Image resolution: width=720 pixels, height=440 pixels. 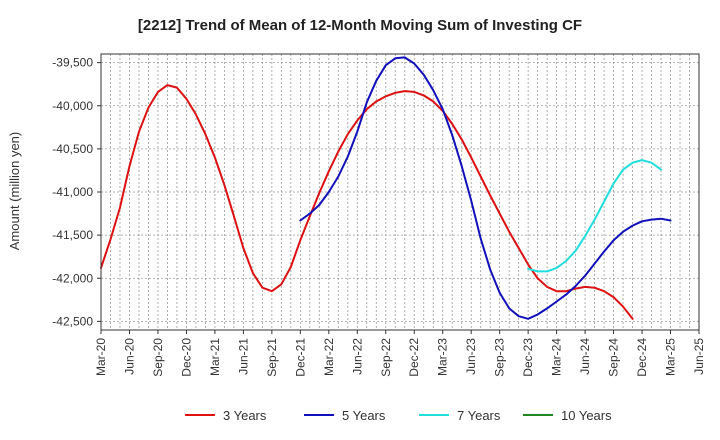 I want to click on y-tick-label: -42,500, so click(x=72, y=321).